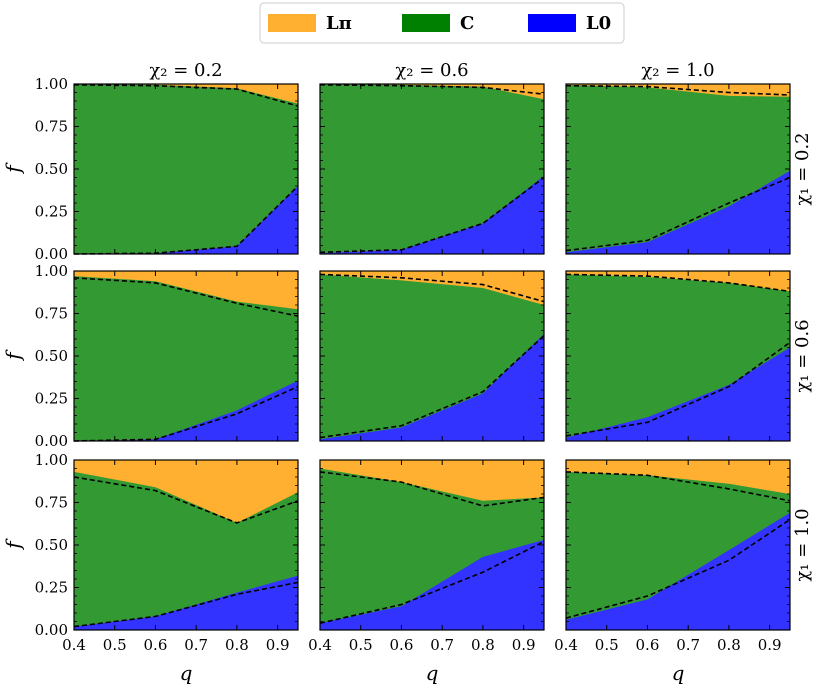 The width and height of the screenshot is (830, 692). What do you see at coordinates (677, 70) in the screenshot?
I see `column-title: χ₂ = 1.0` at bounding box center [677, 70].